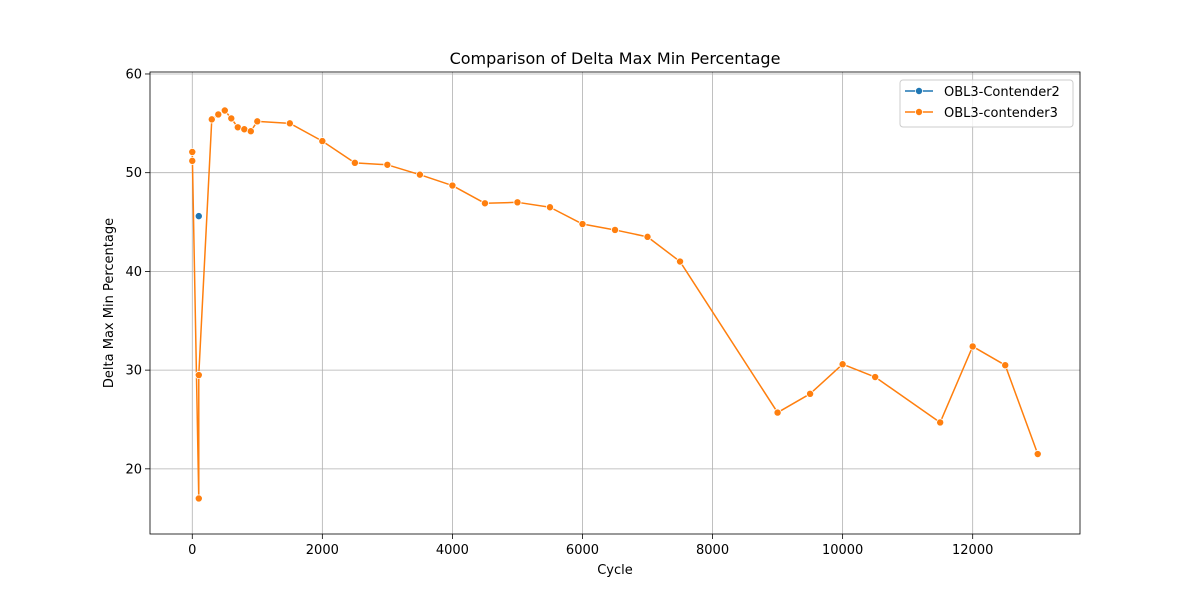  Describe the element at coordinates (615, 58) in the screenshot. I see `chart-title: Comparison of Delta Max Min Percentage` at that location.